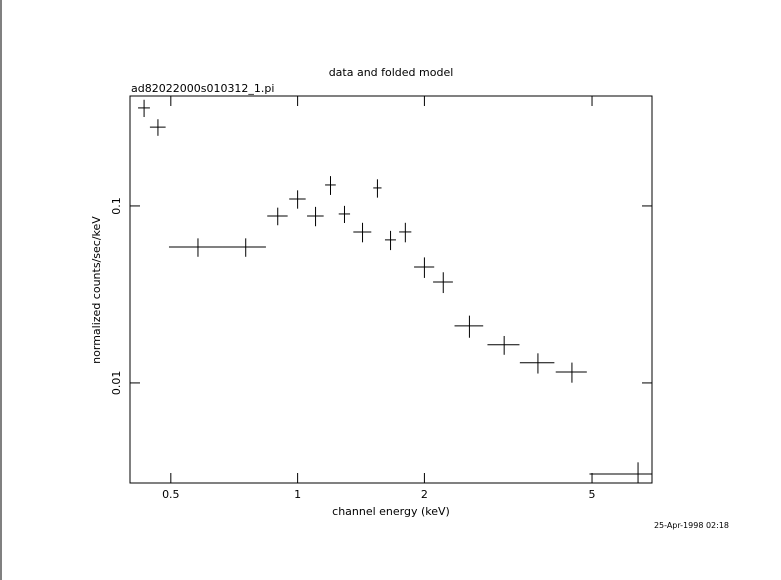  Describe the element at coordinates (116, 383) in the screenshot. I see `y-tick-label: 0.01` at that location.